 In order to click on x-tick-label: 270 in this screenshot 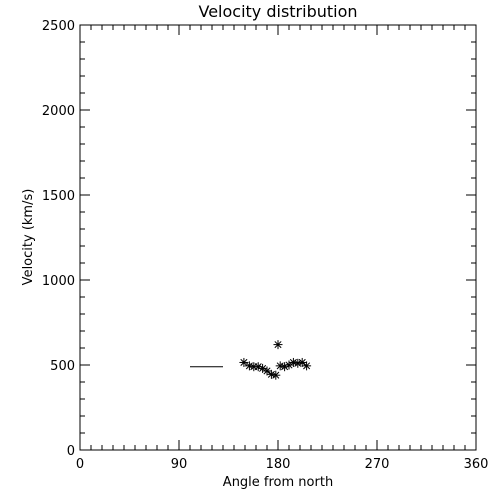, I will do `click(377, 464)`.